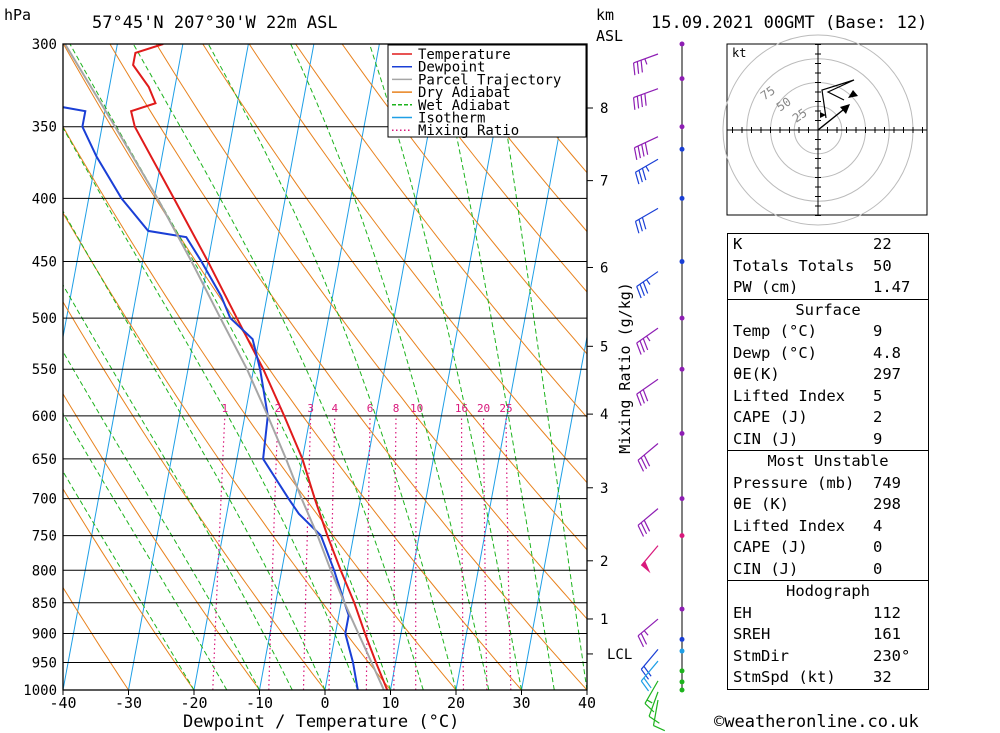 The width and height of the screenshot is (1000, 733). What do you see at coordinates (416, 408) in the screenshot?
I see `mixing-ratio-label: 10` at bounding box center [416, 408].